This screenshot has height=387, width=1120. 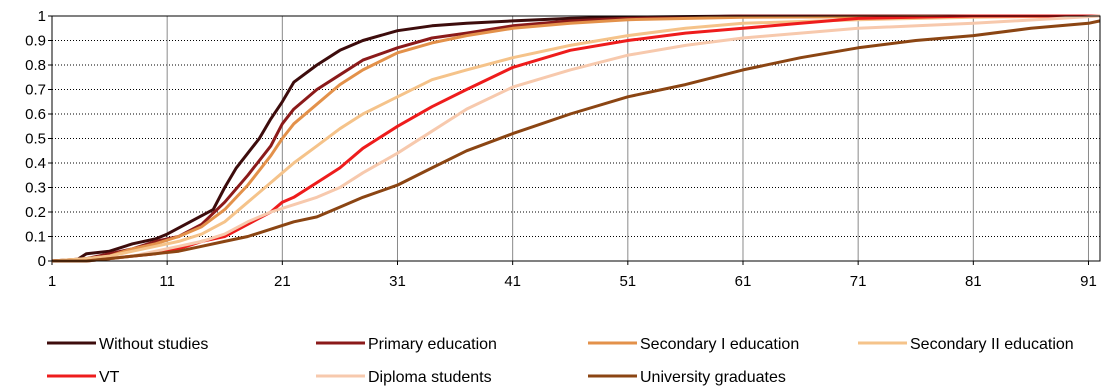 What do you see at coordinates (35, 114) in the screenshot?
I see `y-tick-label: 0.6` at bounding box center [35, 114].